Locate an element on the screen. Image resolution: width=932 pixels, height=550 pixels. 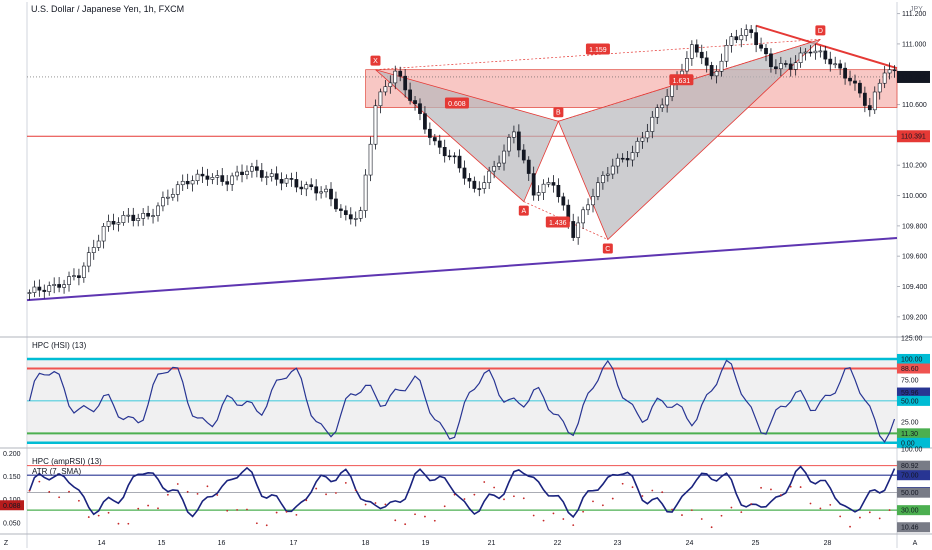
atr-indicator-title: ATR (7, SMA) is located at coordinates (57, 471).